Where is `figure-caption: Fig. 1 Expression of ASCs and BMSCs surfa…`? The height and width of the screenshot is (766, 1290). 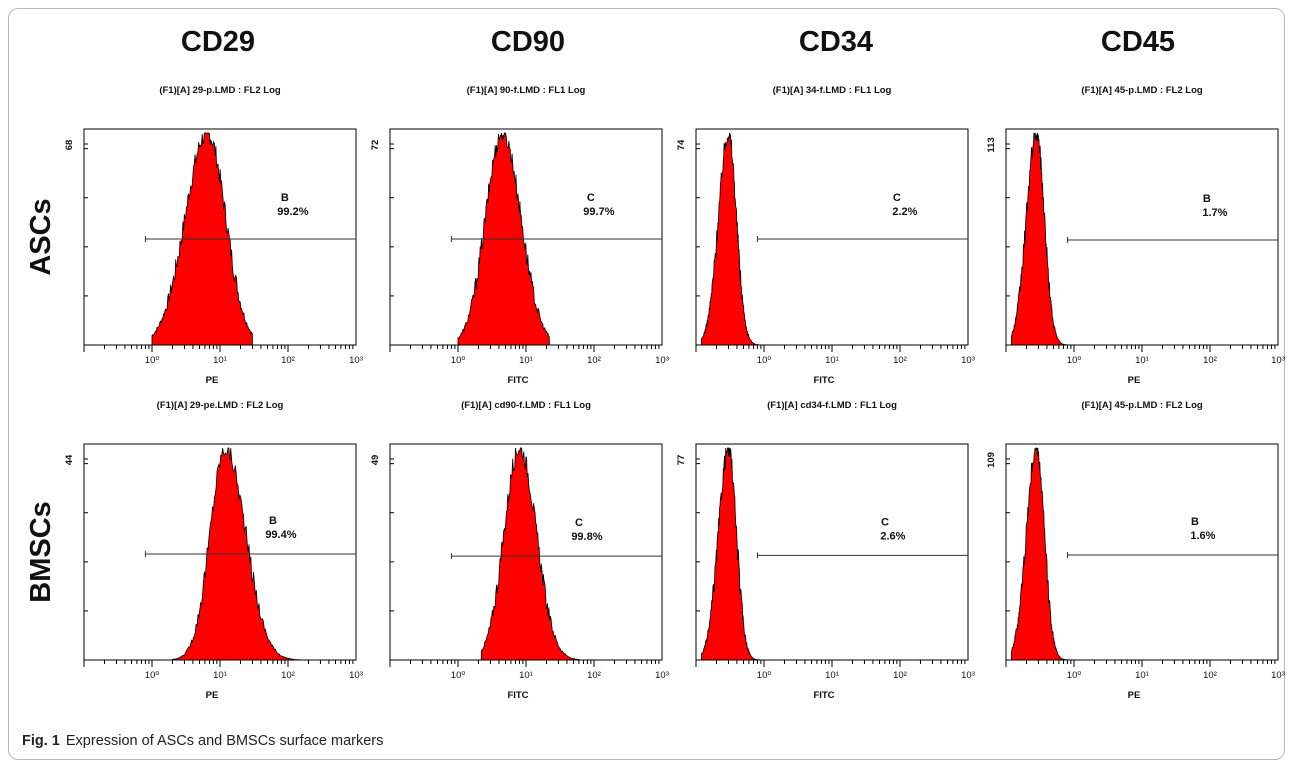
figure-caption: Fig. 1 Expression of ASCs and BMSCs surfa… is located at coordinates (202, 741).